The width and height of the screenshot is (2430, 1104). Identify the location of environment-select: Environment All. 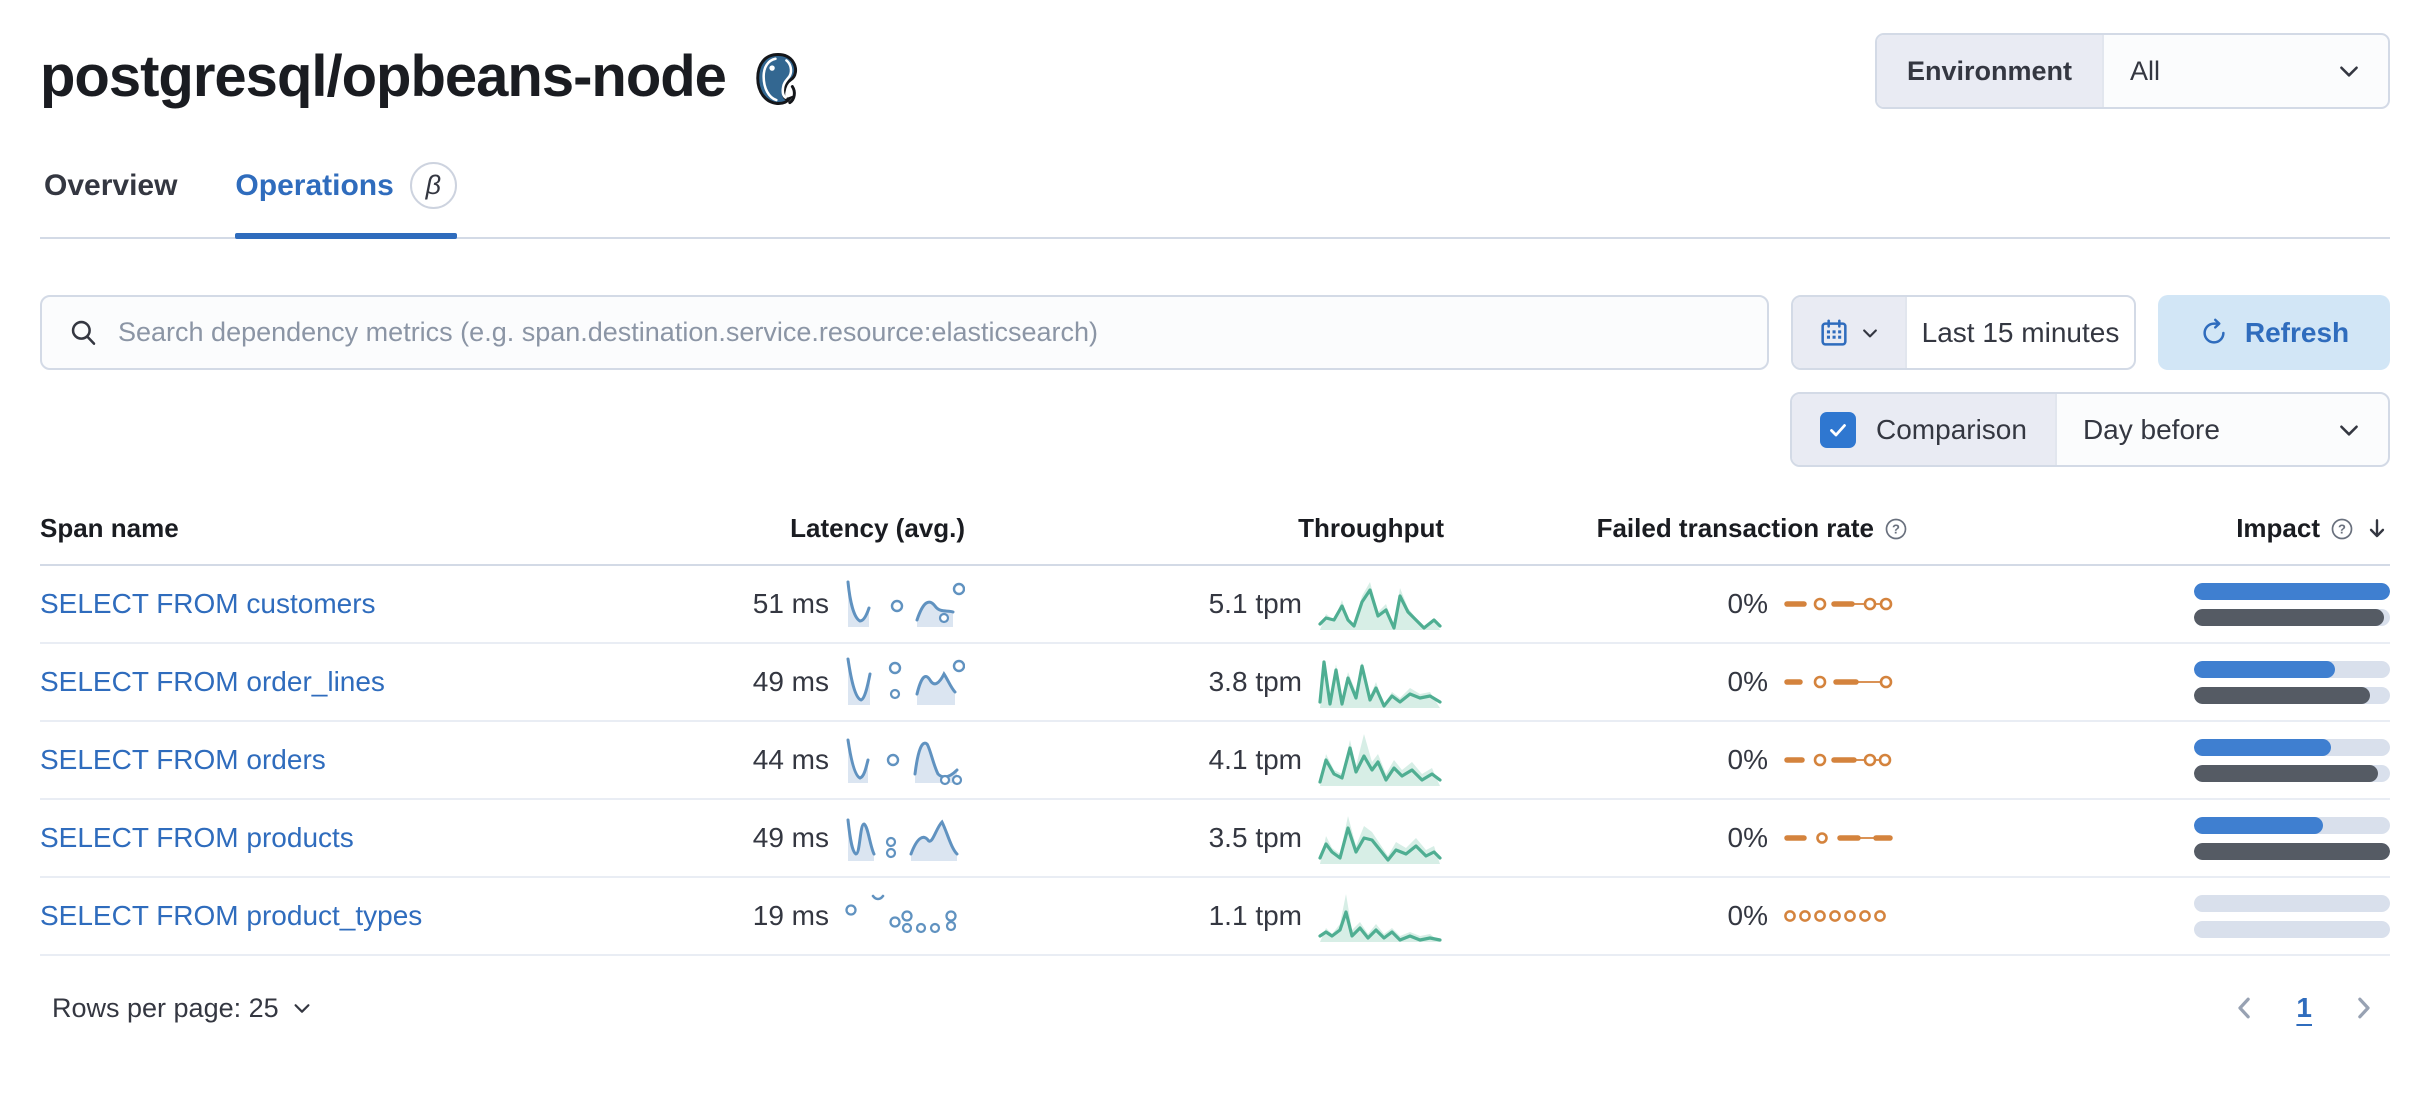
(2132, 71).